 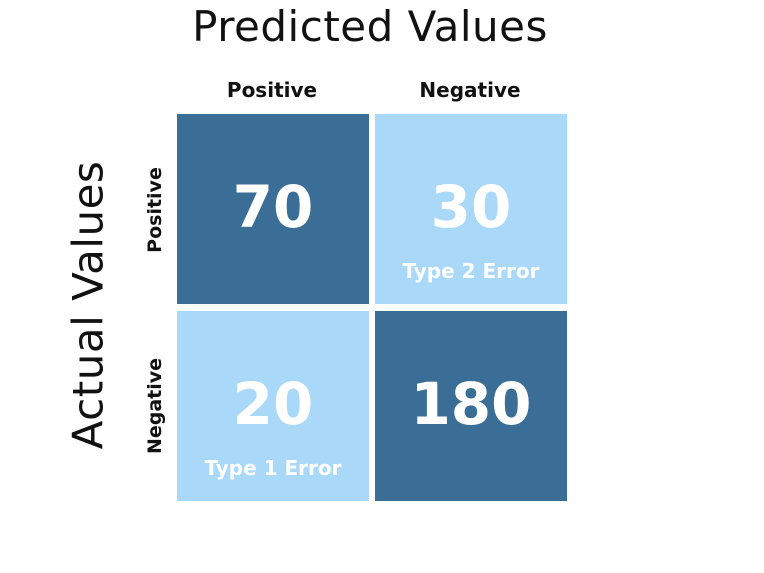 I want to click on actual-values-title: Actual Values, so click(x=88, y=305).